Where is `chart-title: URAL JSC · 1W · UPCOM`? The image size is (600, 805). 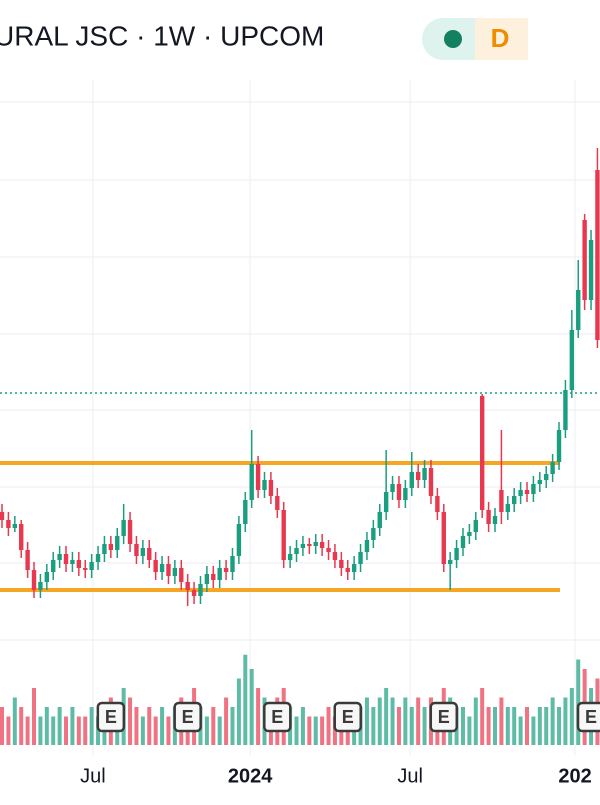
chart-title: URAL JSC · 1W · UPCOM is located at coordinates (162, 35).